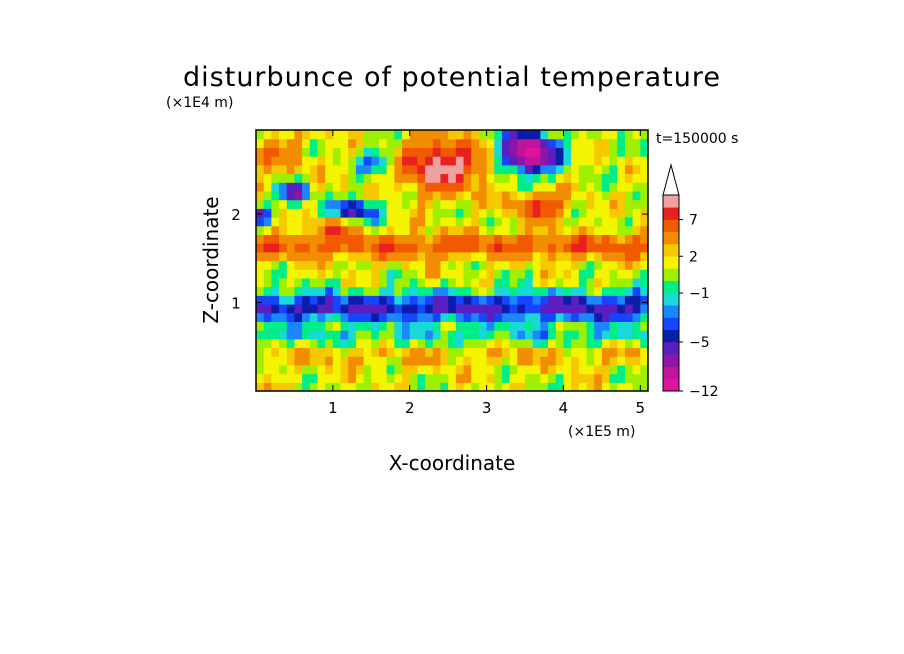 This screenshot has width=904, height=654. I want to click on x-tick-label: 5, so click(641, 408).